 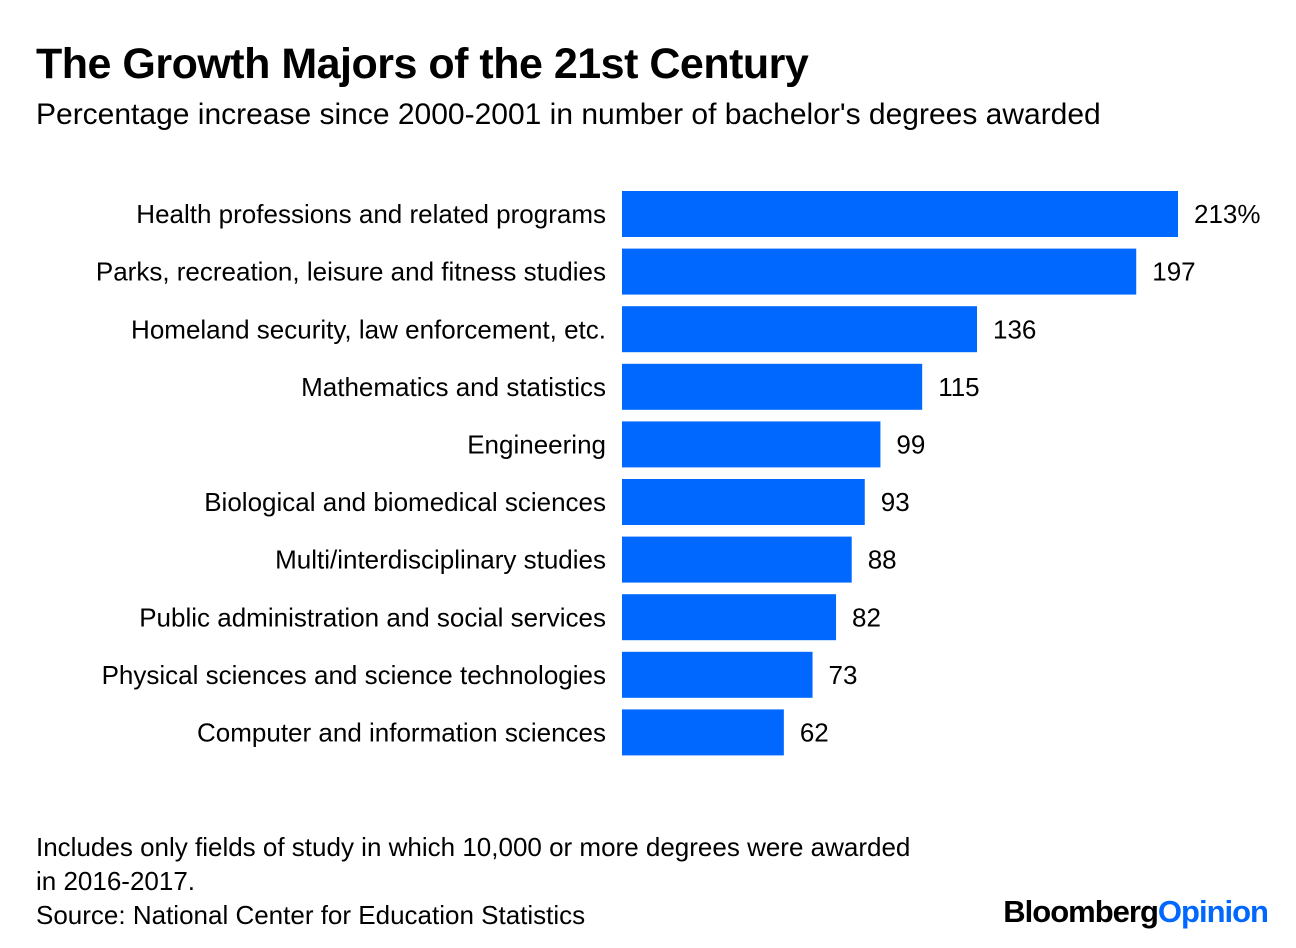 What do you see at coordinates (405, 502) in the screenshot?
I see `category-label: Biological and biomedical sciences` at bounding box center [405, 502].